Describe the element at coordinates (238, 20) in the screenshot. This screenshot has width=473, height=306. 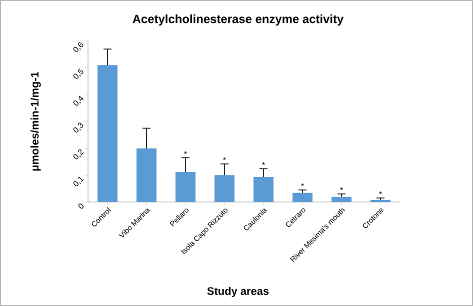
I see `chart-title: Acetylcholinesterase enzyme activity` at that location.